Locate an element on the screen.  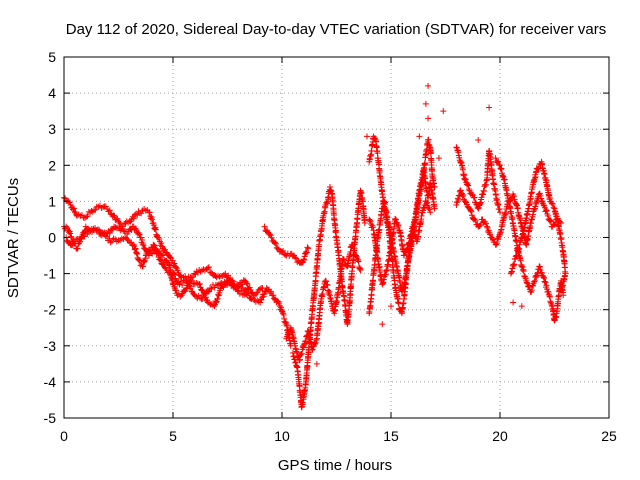
x-tick-label: 10 is located at coordinates (282, 436).